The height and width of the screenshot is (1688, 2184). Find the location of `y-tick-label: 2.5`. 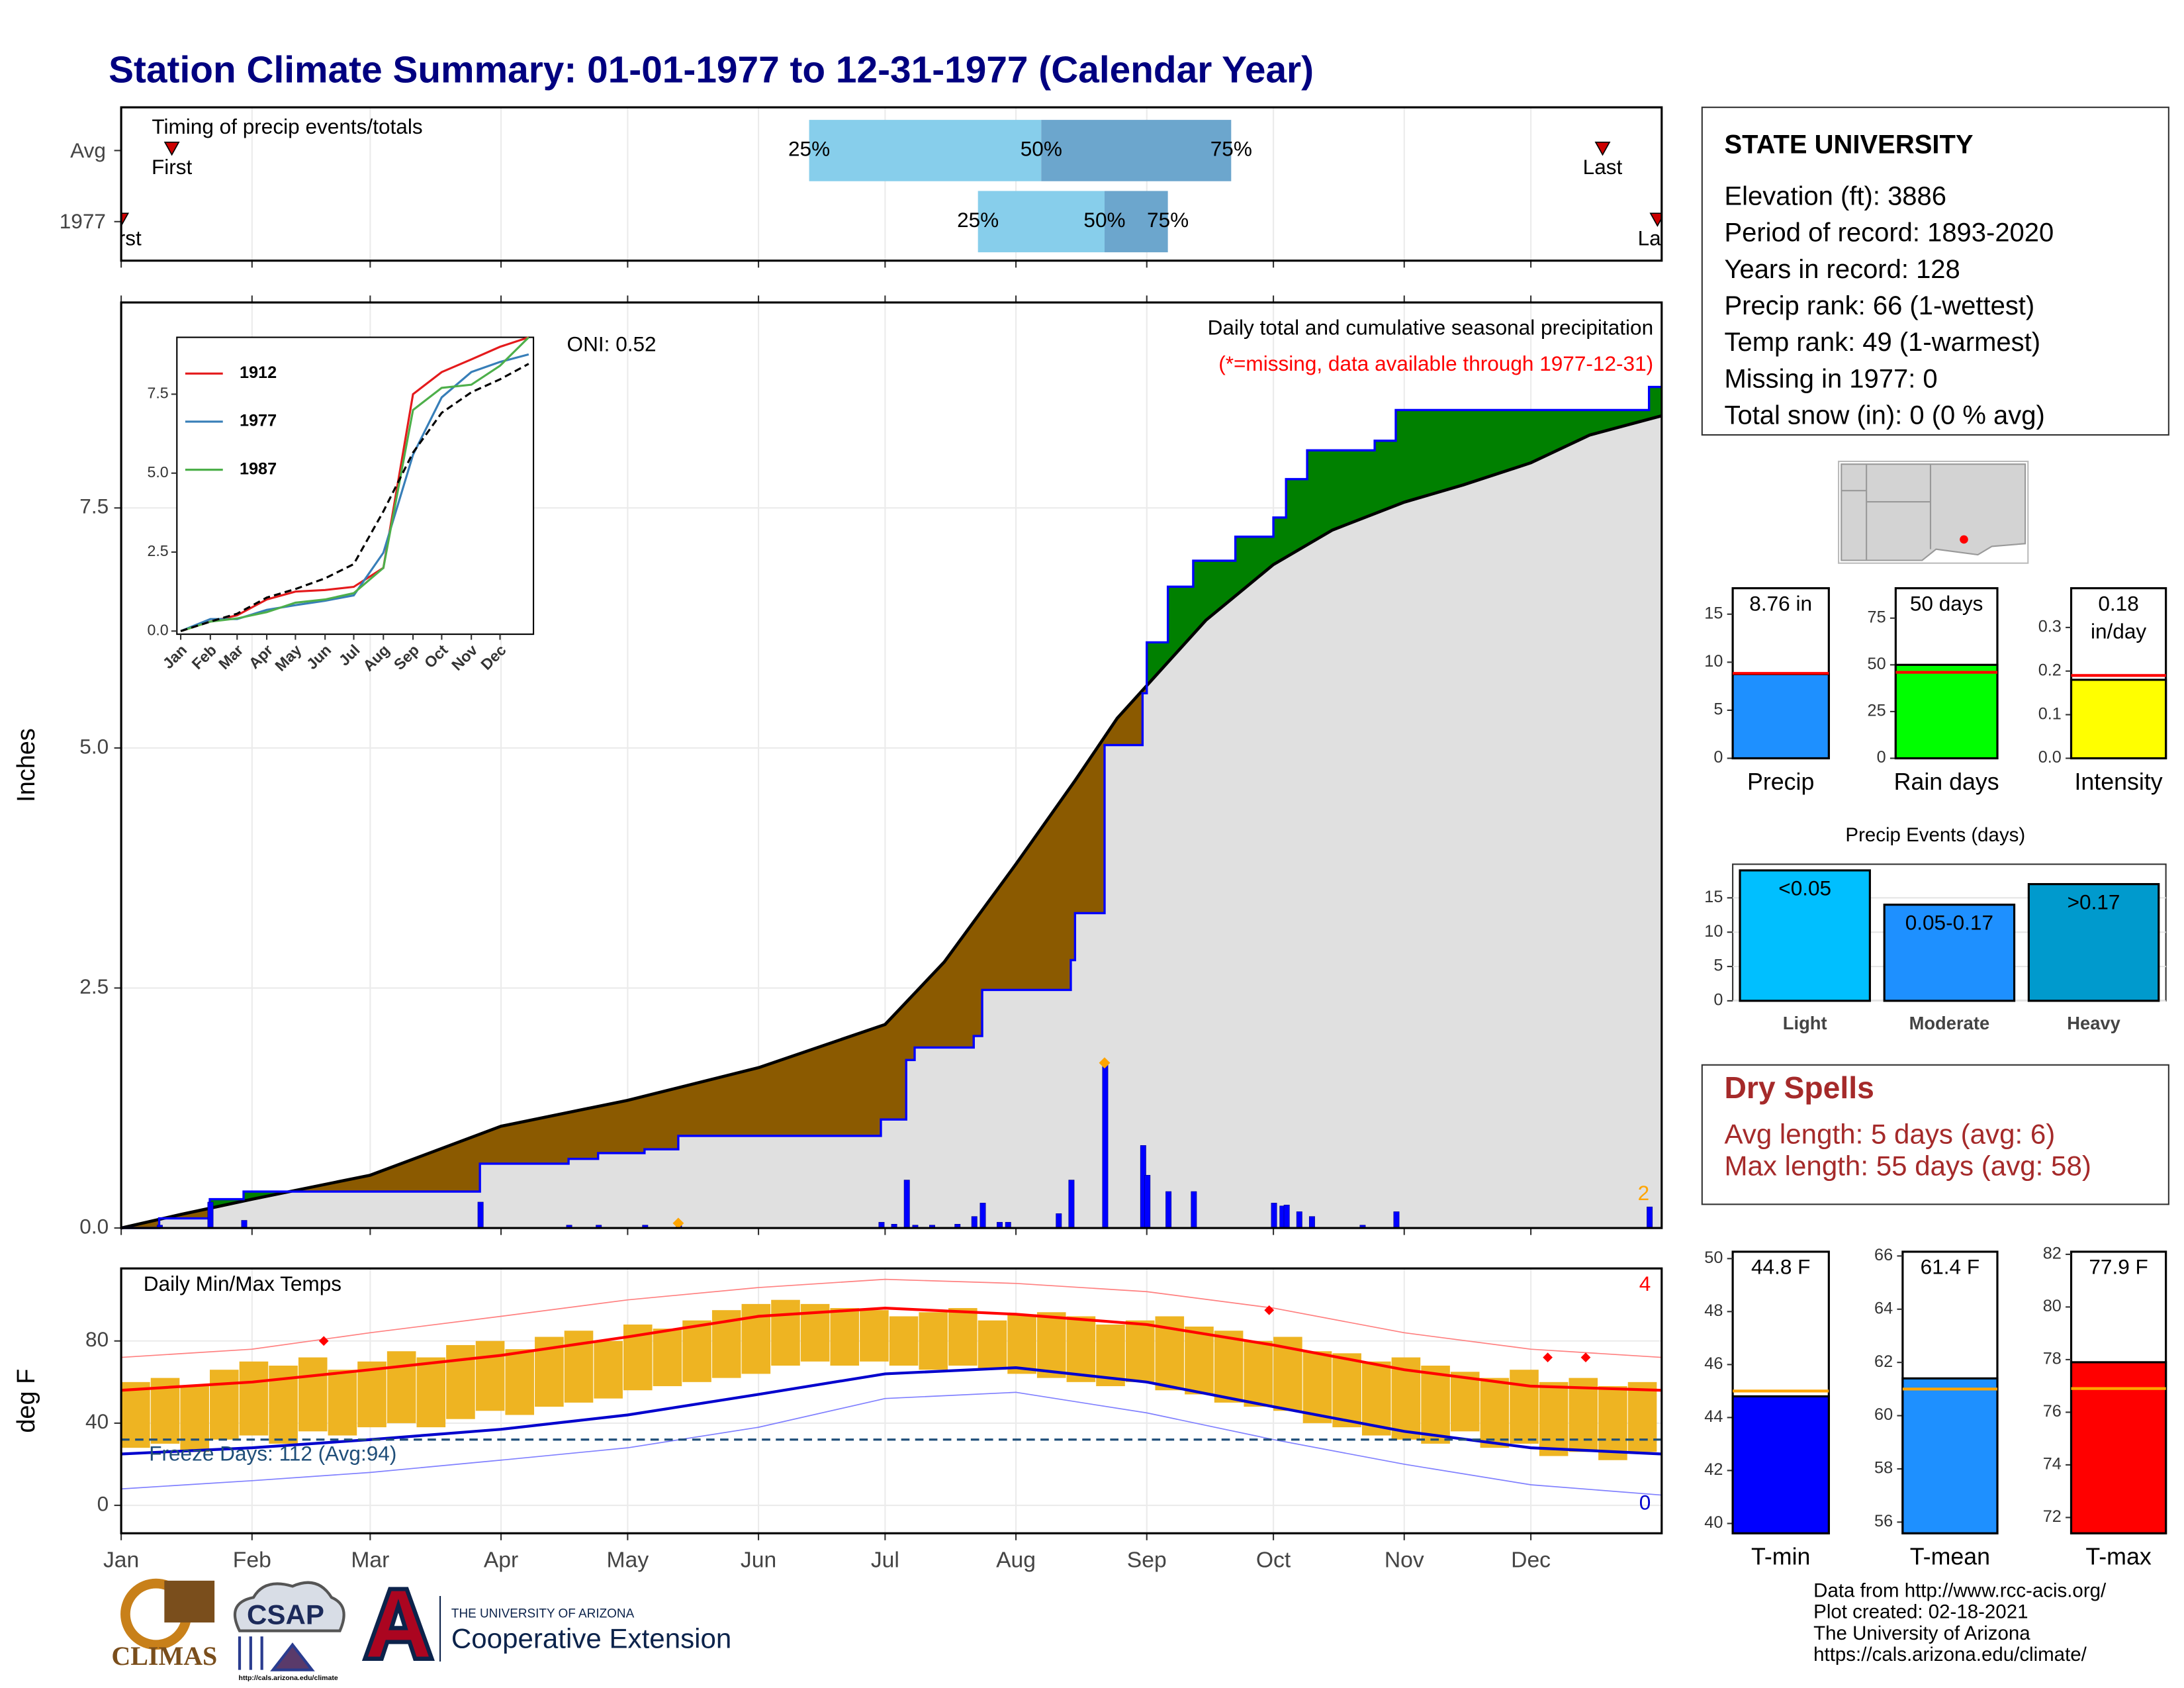

y-tick-label: 2.5 is located at coordinates (94, 986).